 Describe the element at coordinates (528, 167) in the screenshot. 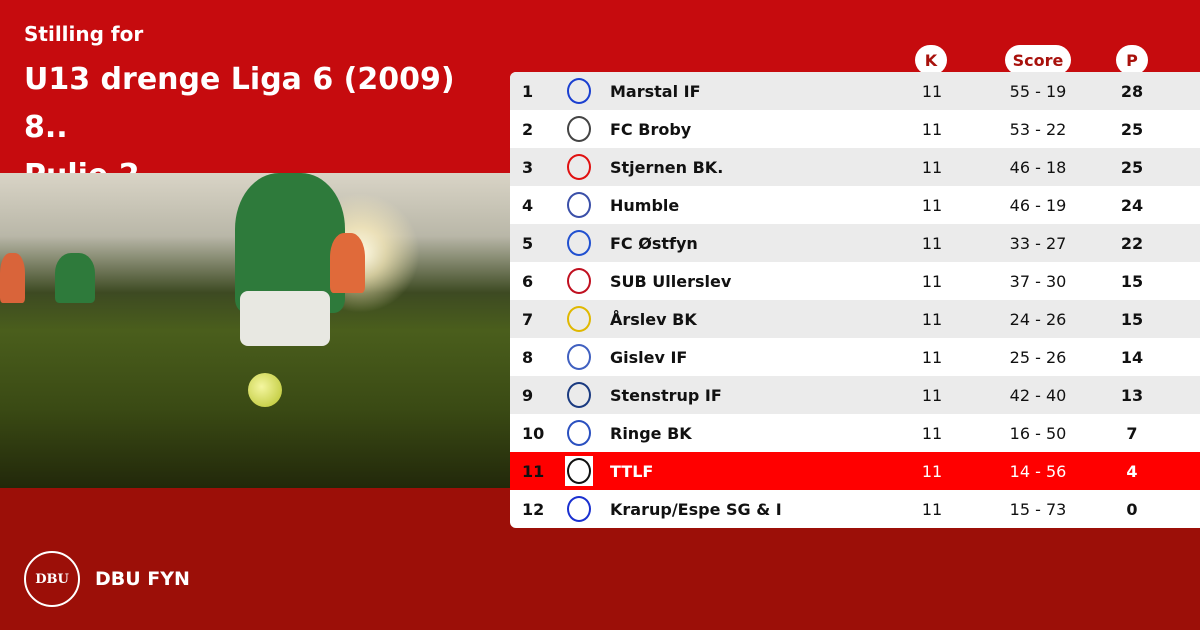

I see `position: 3` at that location.